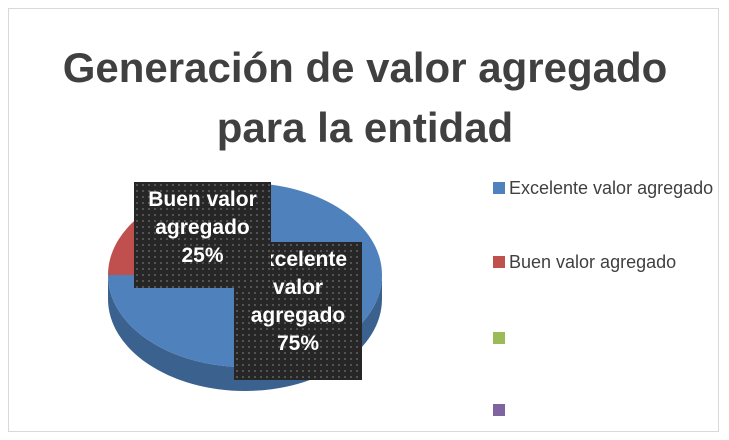  What do you see at coordinates (202, 255) in the screenshot?
I see `data-label-value: 25%` at bounding box center [202, 255].